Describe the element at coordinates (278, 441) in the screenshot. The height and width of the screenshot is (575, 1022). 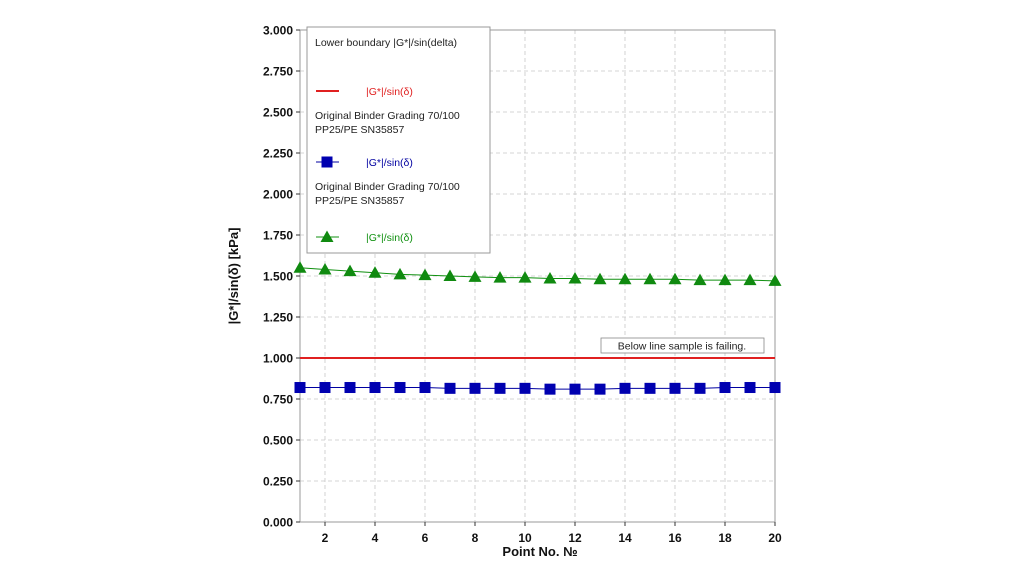
I see `y-tick-label: 0.500` at that location.